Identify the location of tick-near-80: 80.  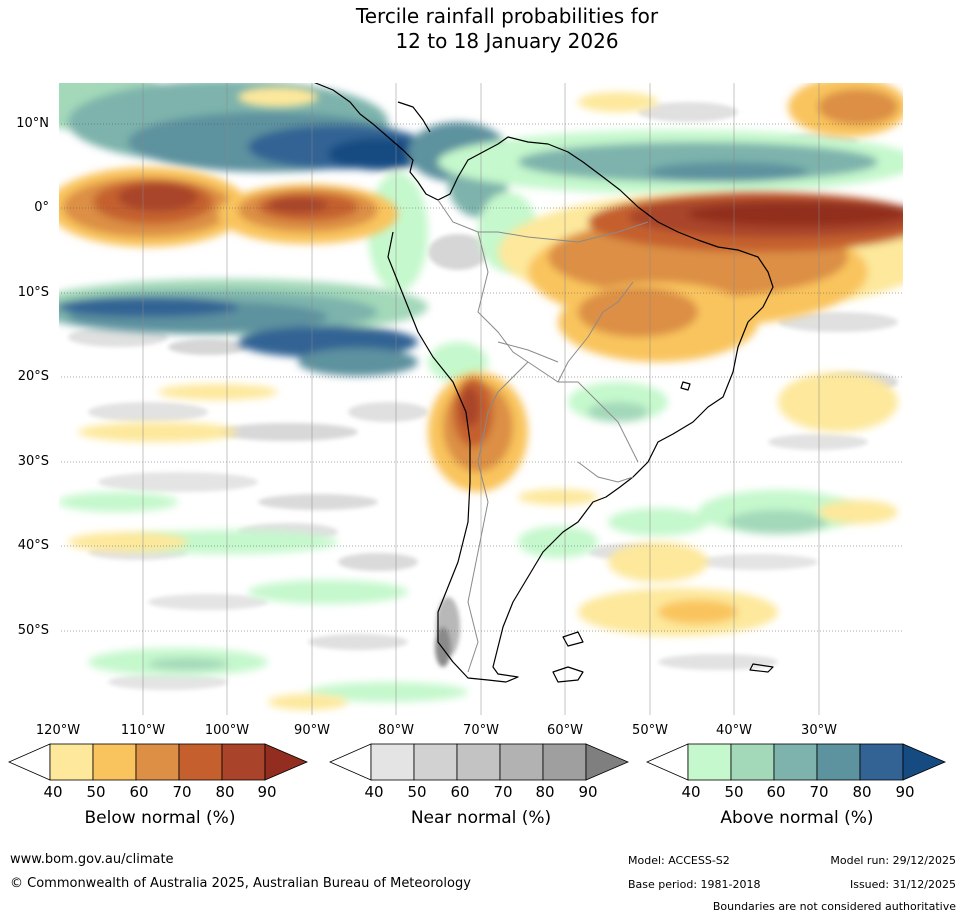
(545, 792).